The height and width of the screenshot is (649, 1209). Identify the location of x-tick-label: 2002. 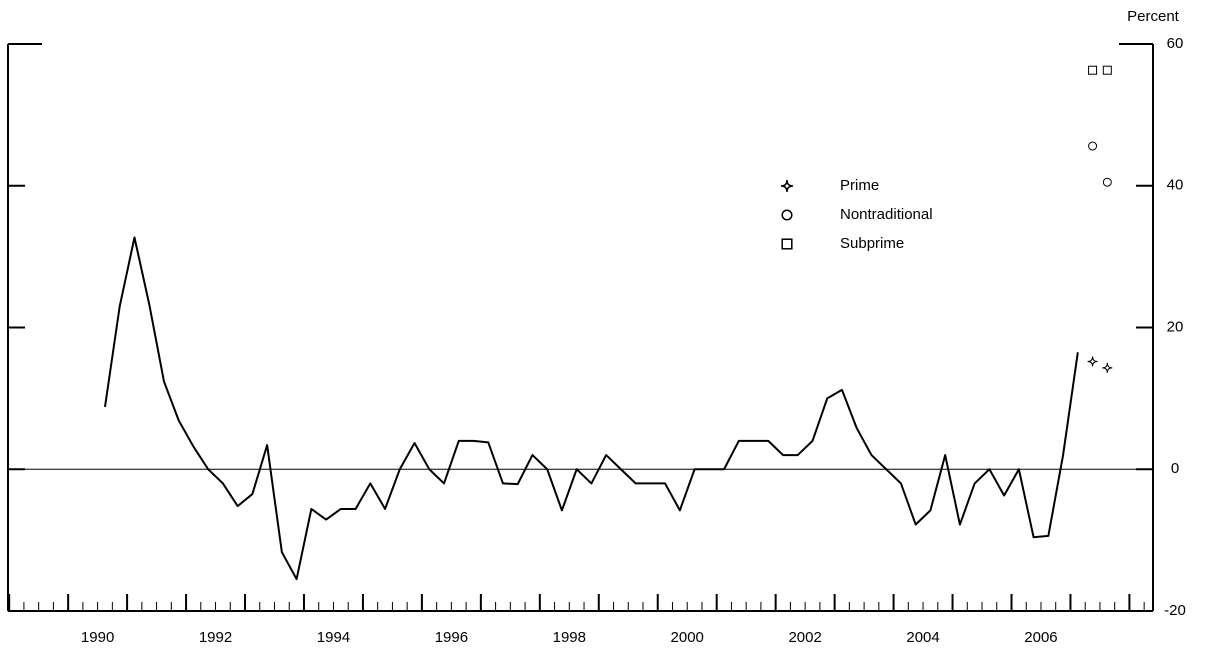
(804, 637).